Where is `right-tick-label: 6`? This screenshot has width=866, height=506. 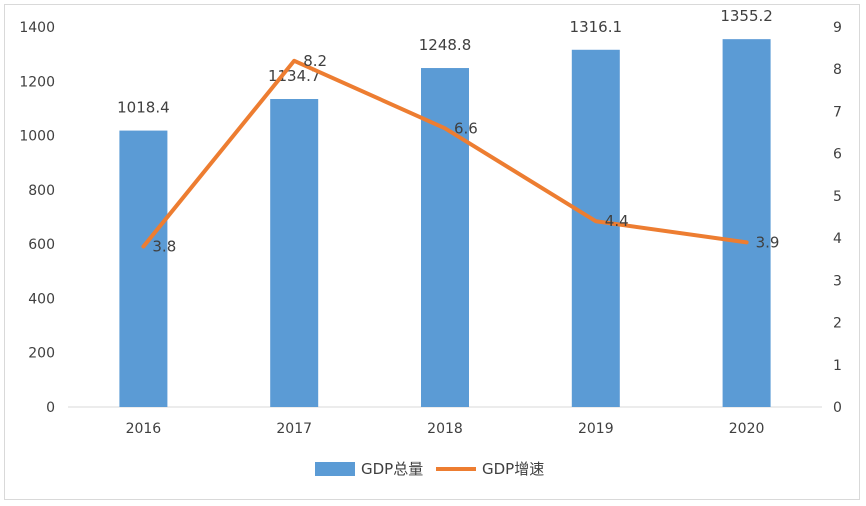 right-tick-label: 6 is located at coordinates (837, 155).